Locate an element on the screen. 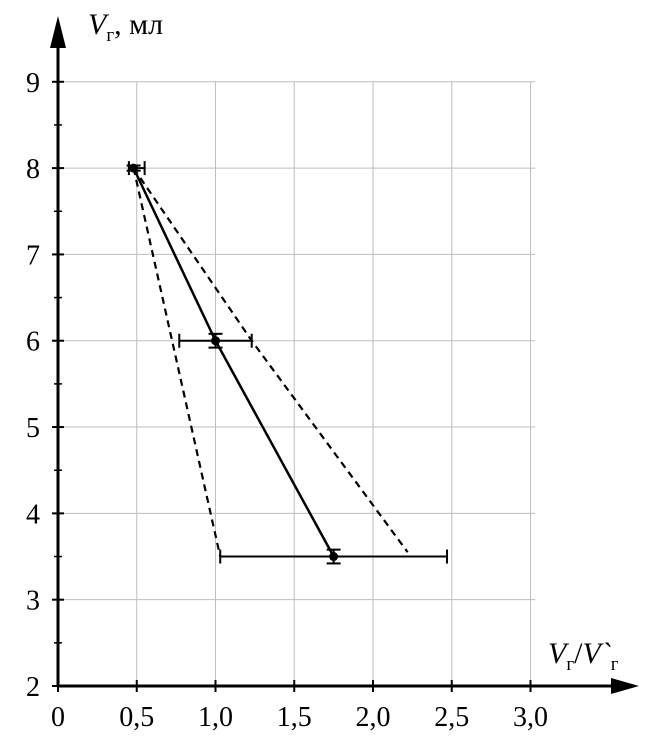  x-tick-label: 1,0 is located at coordinates (215, 717).